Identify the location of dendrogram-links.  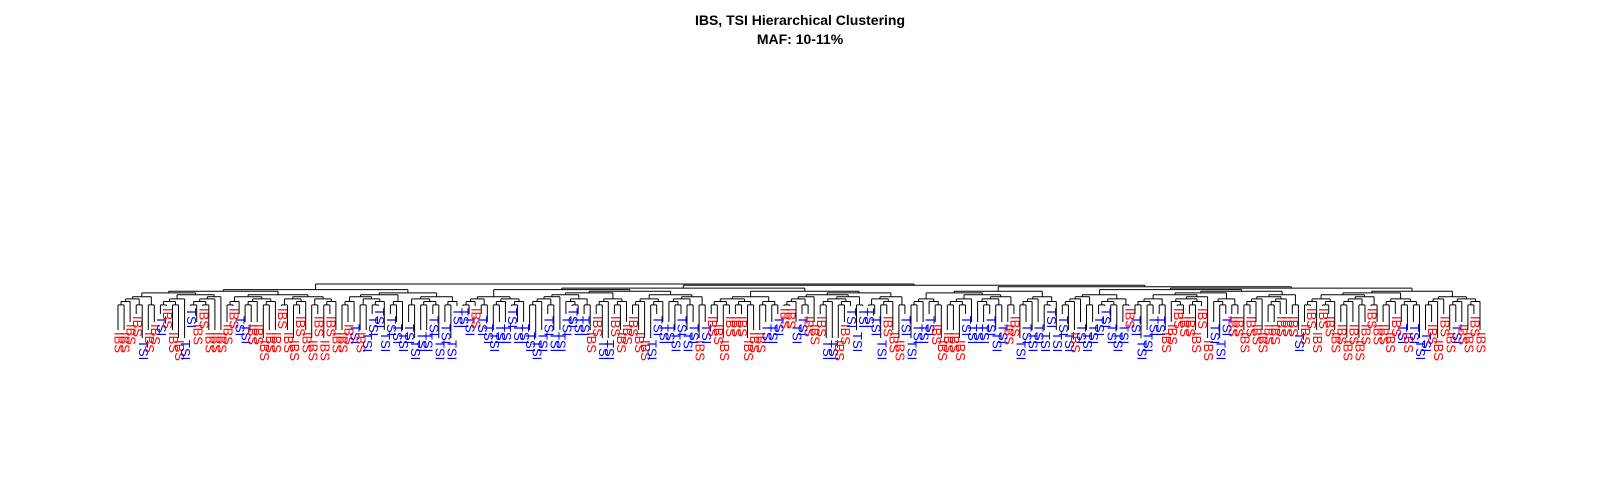
(799, 310).